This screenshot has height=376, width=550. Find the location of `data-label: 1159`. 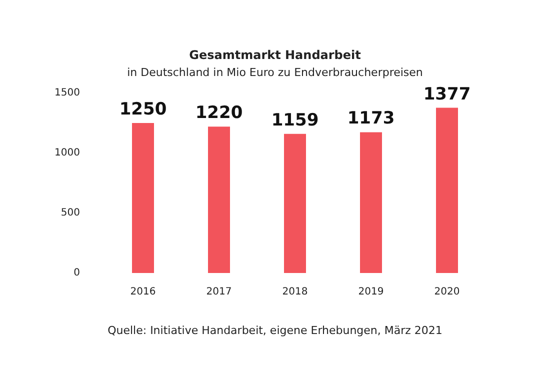

data-label: 1159 is located at coordinates (295, 120).